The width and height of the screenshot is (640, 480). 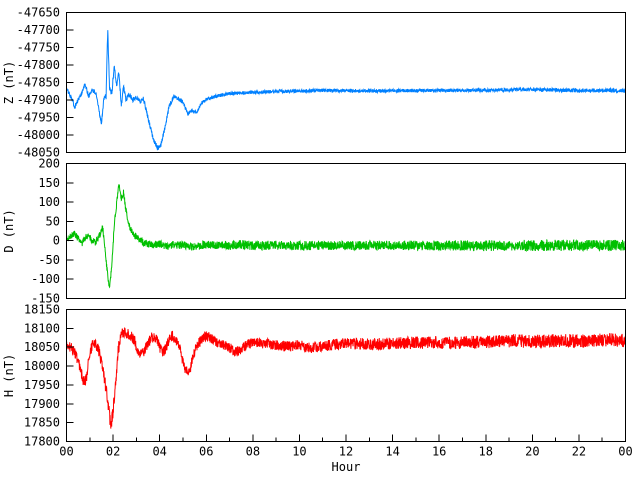 What do you see at coordinates (579, 452) in the screenshot?
I see `x-tick-label: 22` at bounding box center [579, 452].